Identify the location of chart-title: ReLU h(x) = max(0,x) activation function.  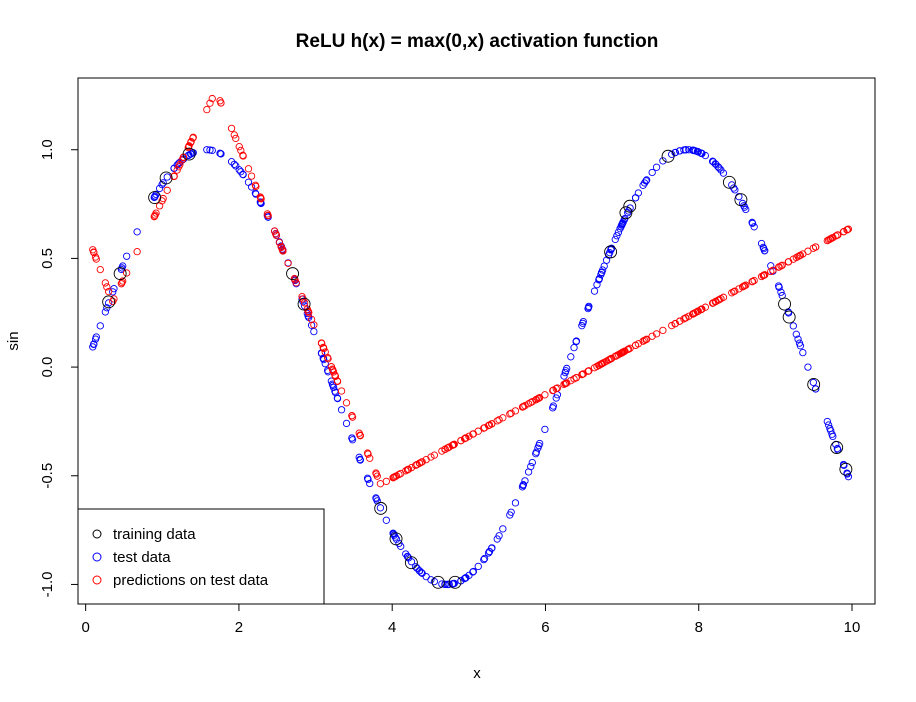
(477, 41).